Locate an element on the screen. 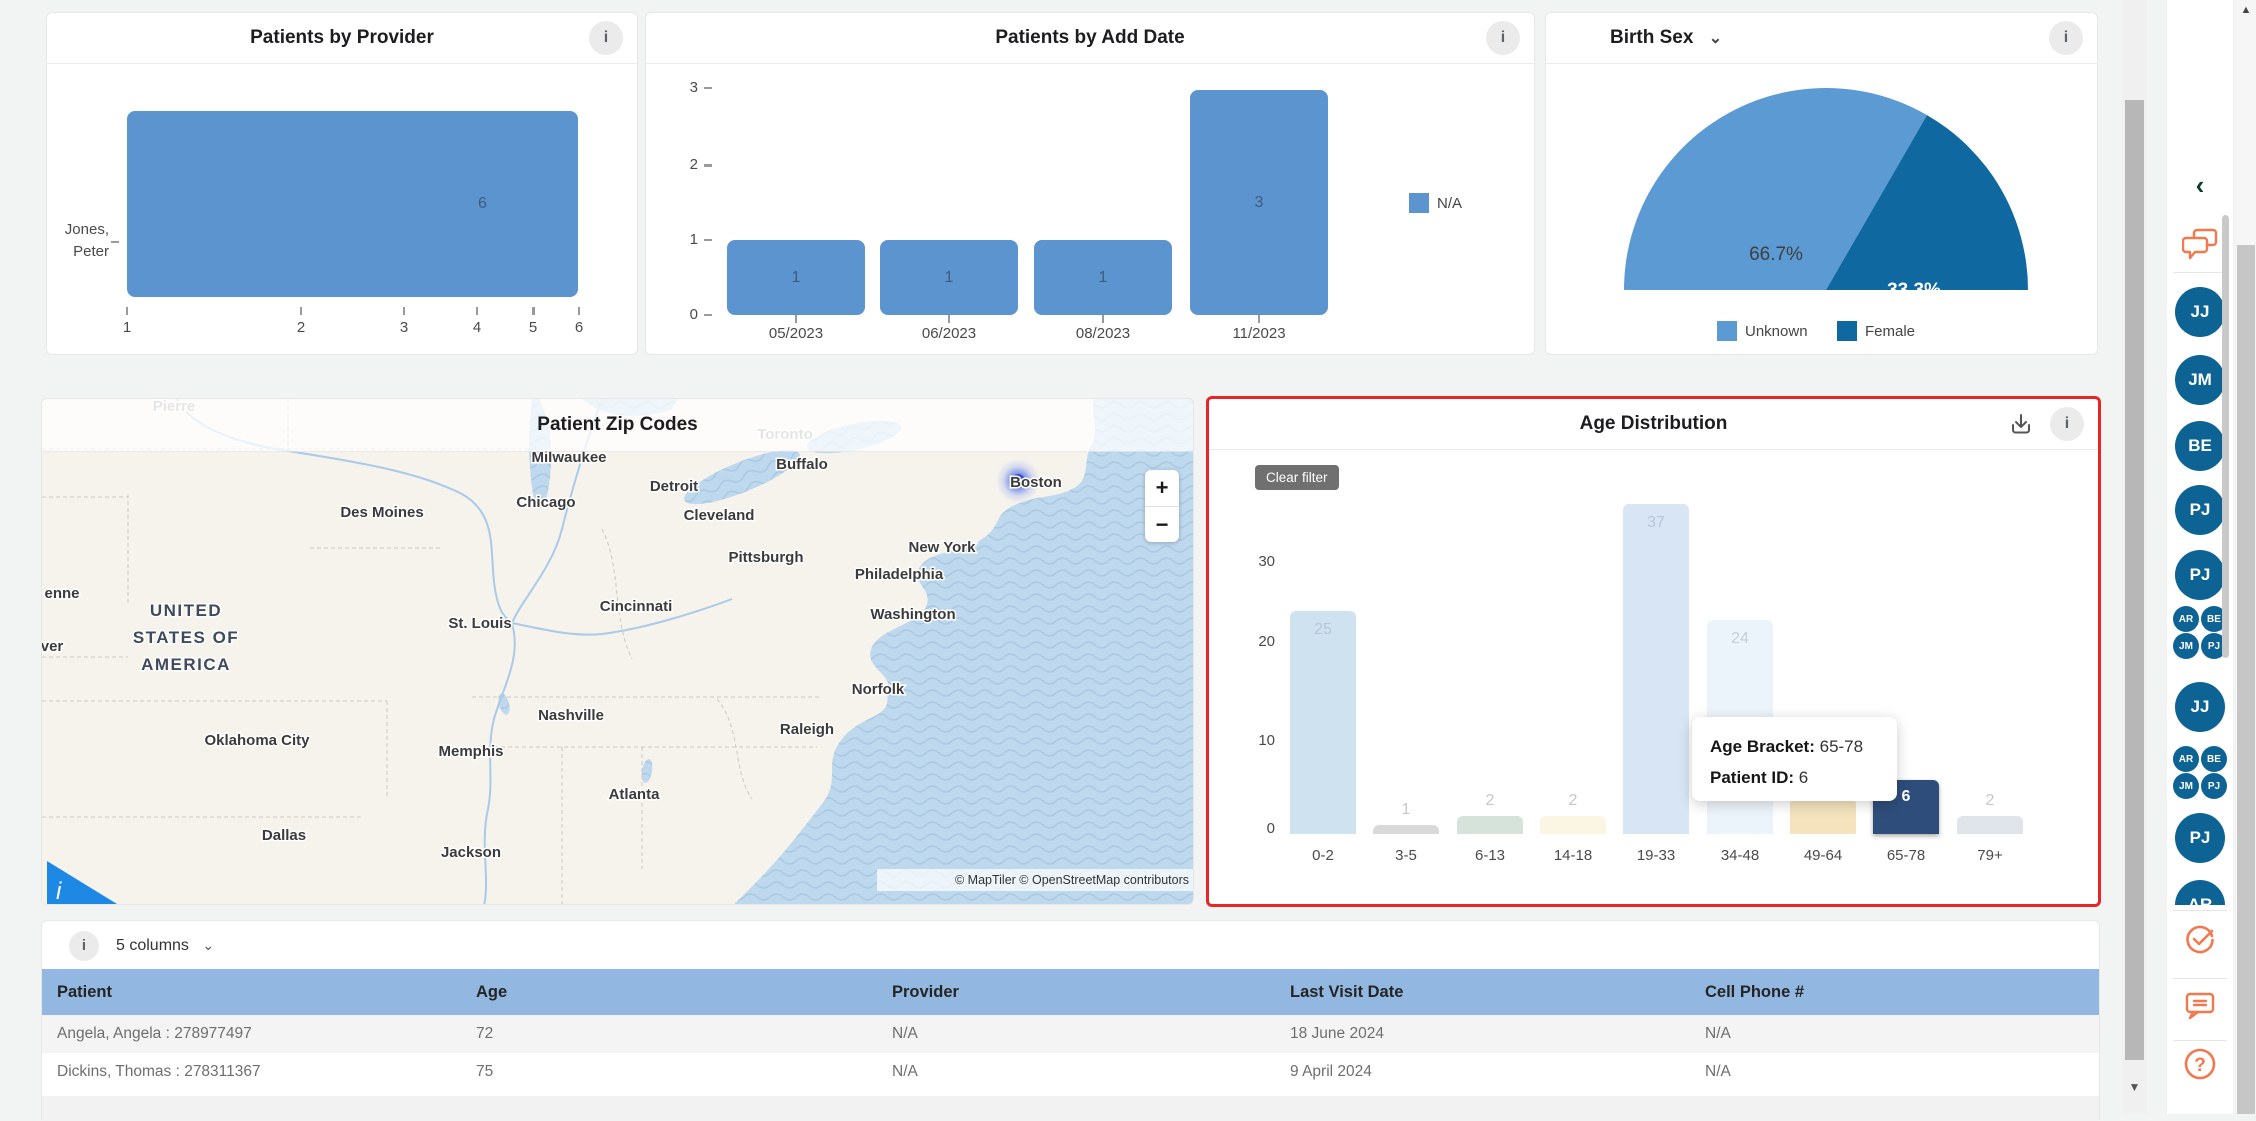  bar-3-5: 1 is located at coordinates (1406, 817).